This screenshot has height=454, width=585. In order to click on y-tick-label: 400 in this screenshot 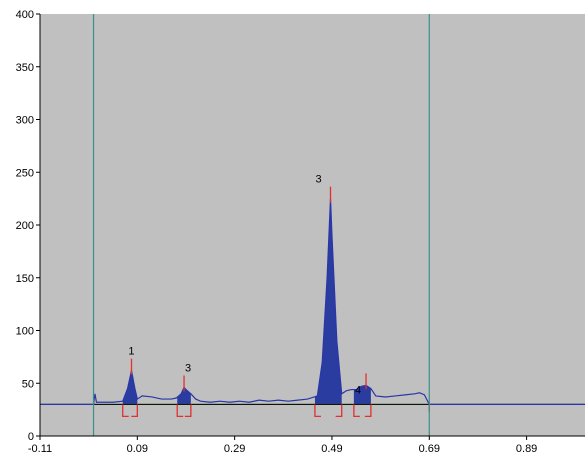, I will do `click(25, 15)`.